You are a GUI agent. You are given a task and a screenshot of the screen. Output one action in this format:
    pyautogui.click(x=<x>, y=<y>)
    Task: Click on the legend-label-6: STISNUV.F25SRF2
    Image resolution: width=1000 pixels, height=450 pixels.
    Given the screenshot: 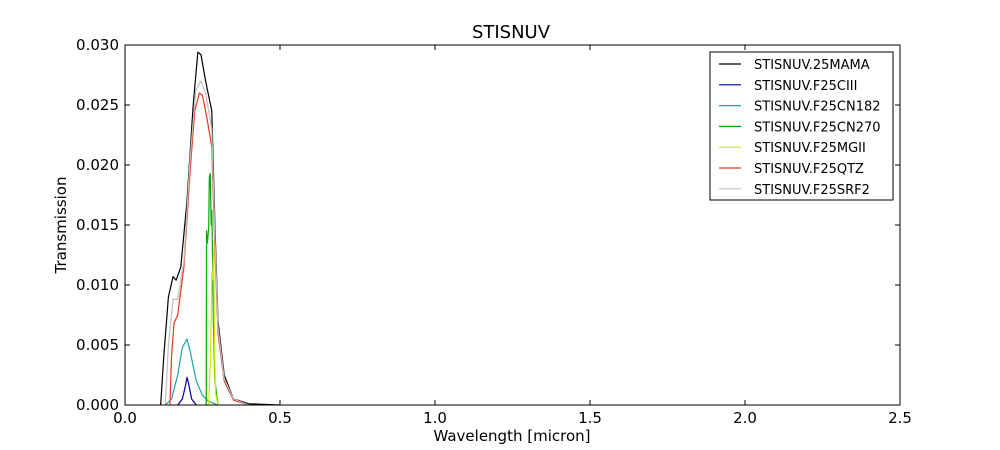 What is the action you would take?
    pyautogui.click(x=812, y=190)
    